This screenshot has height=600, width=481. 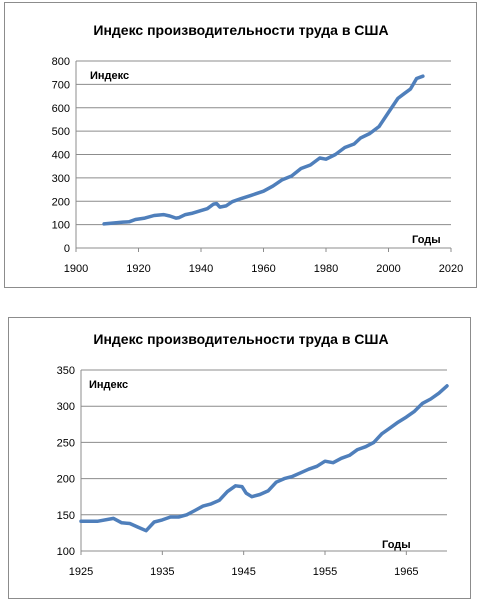 I want to click on chart-2-y-tick-labels: 100 150 200 250 300 350, so click(x=66, y=461).